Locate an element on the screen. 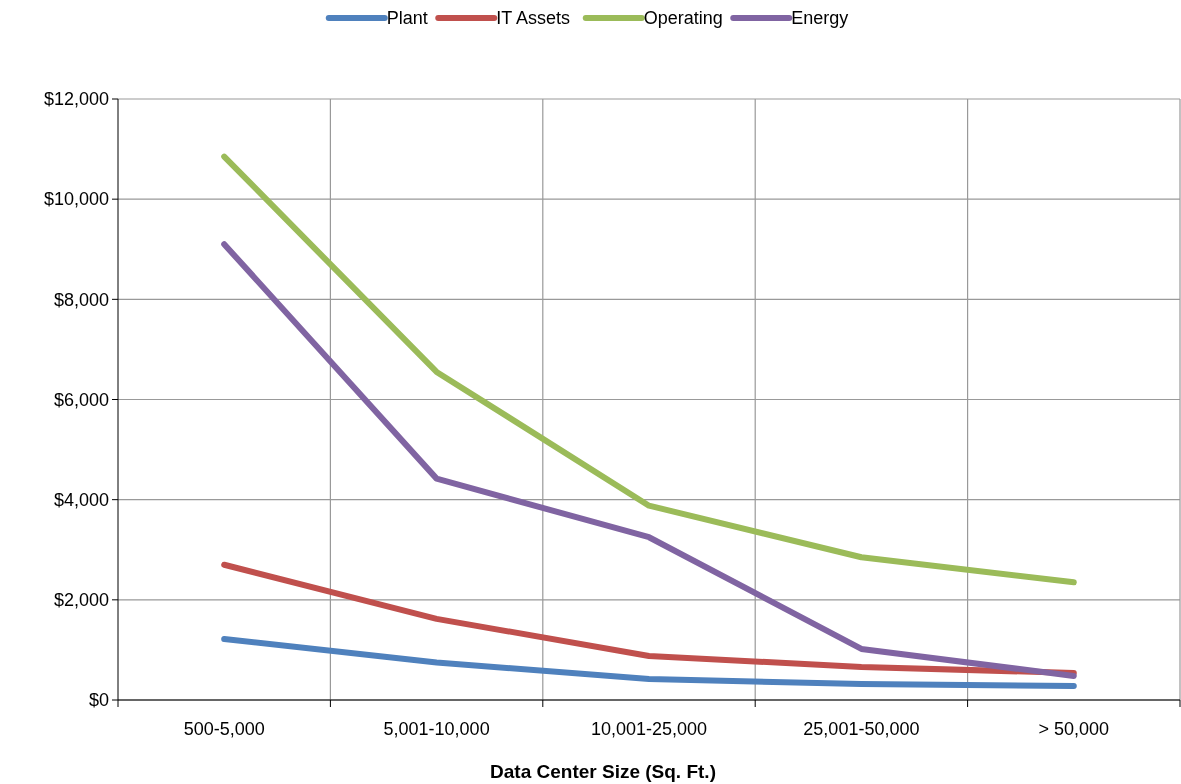 The width and height of the screenshot is (1181, 784). legend-label: Energy is located at coordinates (820, 18).